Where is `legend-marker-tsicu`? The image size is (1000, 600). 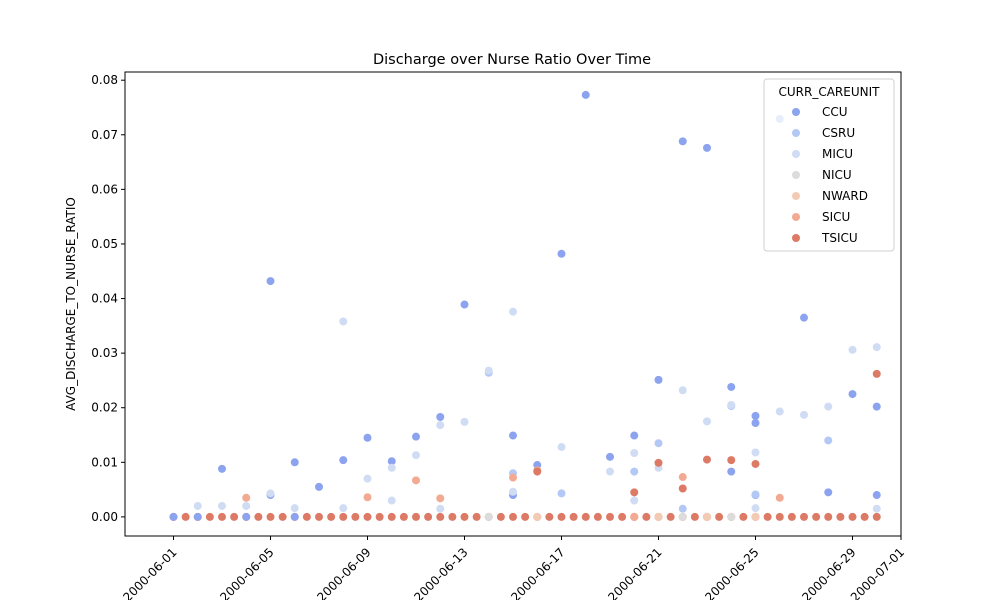 legend-marker-tsicu is located at coordinates (796, 238).